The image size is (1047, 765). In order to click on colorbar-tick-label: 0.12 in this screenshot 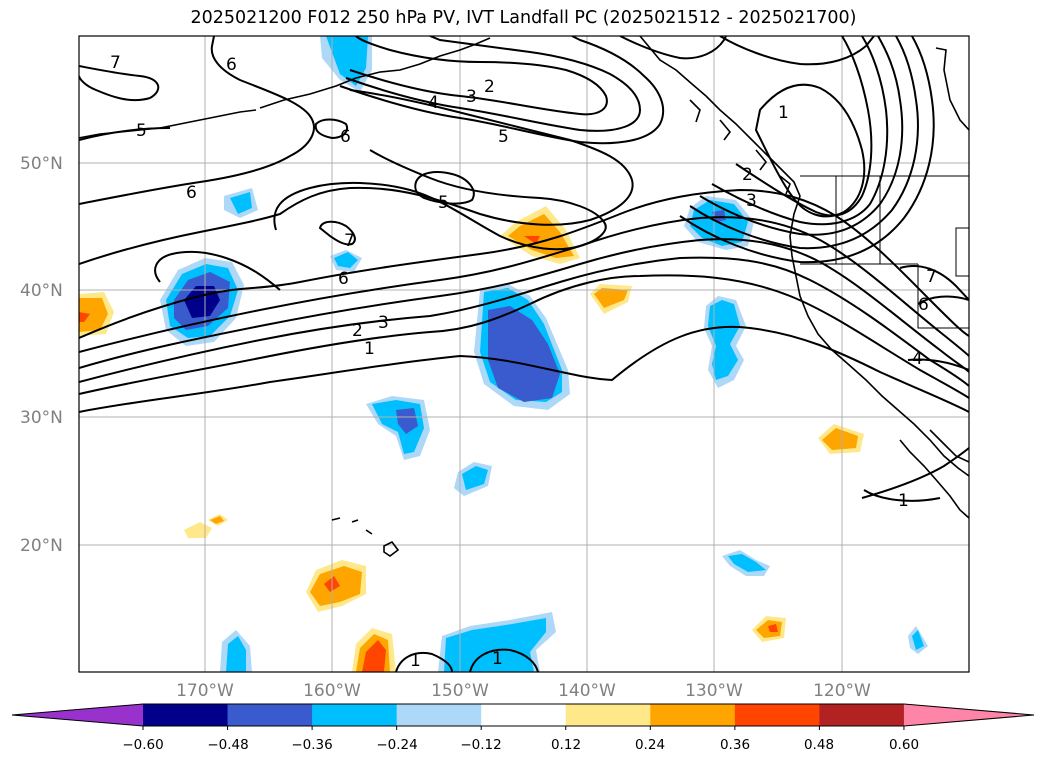, I will do `click(566, 745)`.